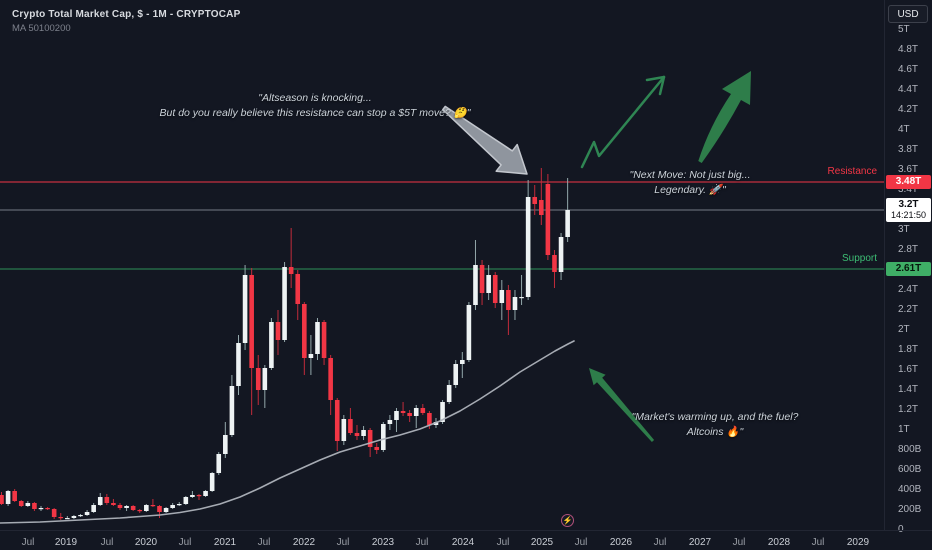  What do you see at coordinates (908, 409) in the screenshot?
I see `price-tick-label: 1.2T` at bounding box center [908, 409].